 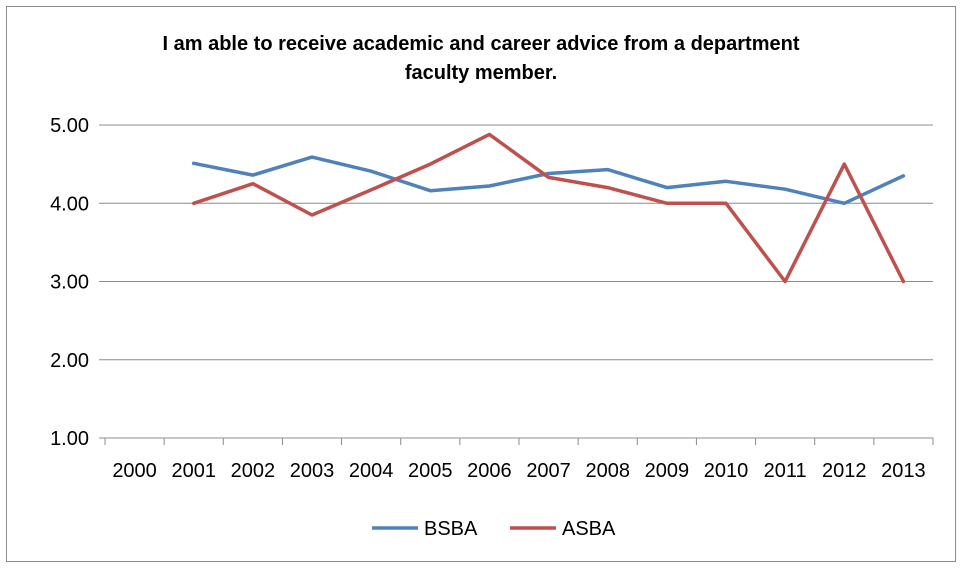 What do you see at coordinates (371, 471) in the screenshot?
I see `x-tick-label: 2004` at bounding box center [371, 471].